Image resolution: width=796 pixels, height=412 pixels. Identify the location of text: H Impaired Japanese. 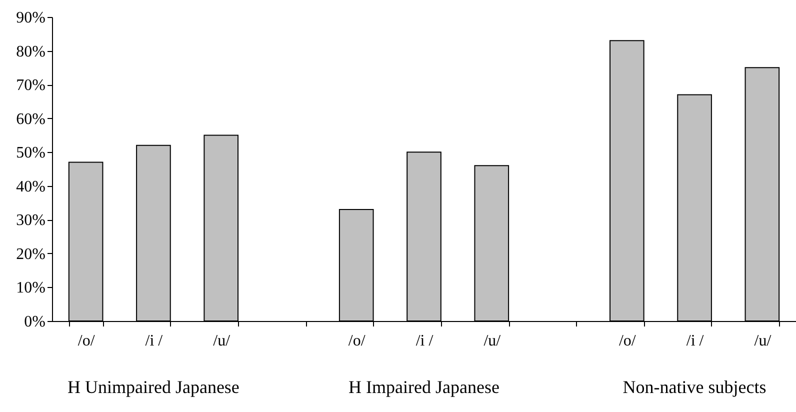
(424, 387).